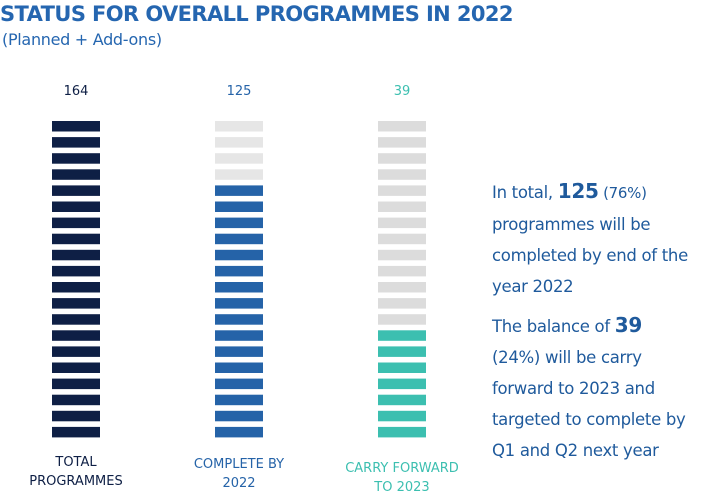  I want to click on chart-subtitle: (Planned + Add-ons), so click(82, 39).